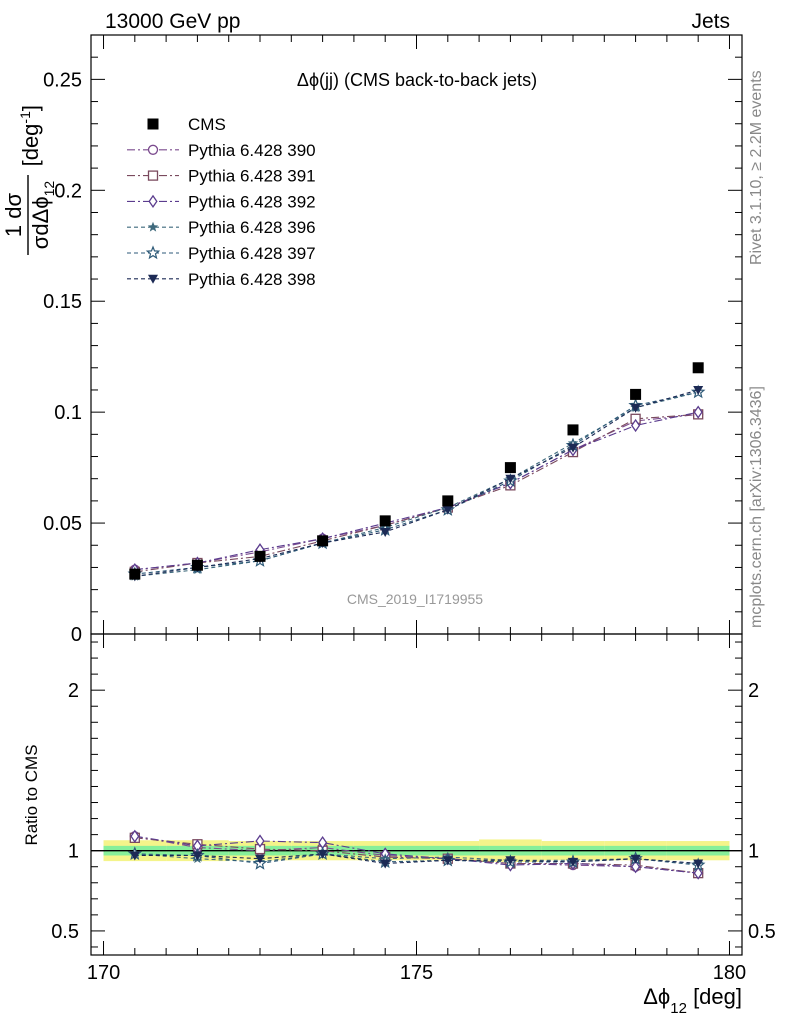 The height and width of the screenshot is (1024, 786). Describe the element at coordinates (42, 215) in the screenshot. I see `ylabel-denominator: σdΔϕ12` at that location.